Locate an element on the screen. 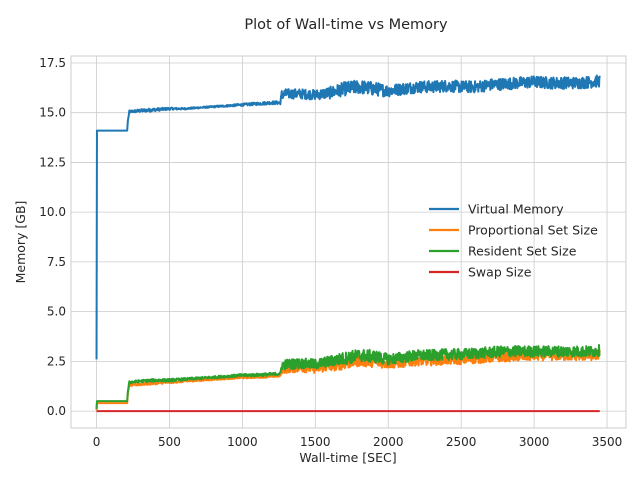 Image resolution: width=640 pixels, height=480 pixels. x-tick-label: 0 is located at coordinates (97, 442).